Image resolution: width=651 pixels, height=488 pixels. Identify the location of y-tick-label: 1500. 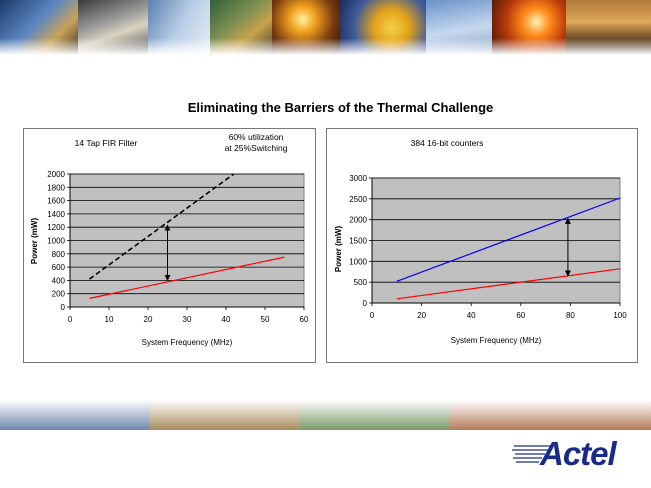
(358, 241).